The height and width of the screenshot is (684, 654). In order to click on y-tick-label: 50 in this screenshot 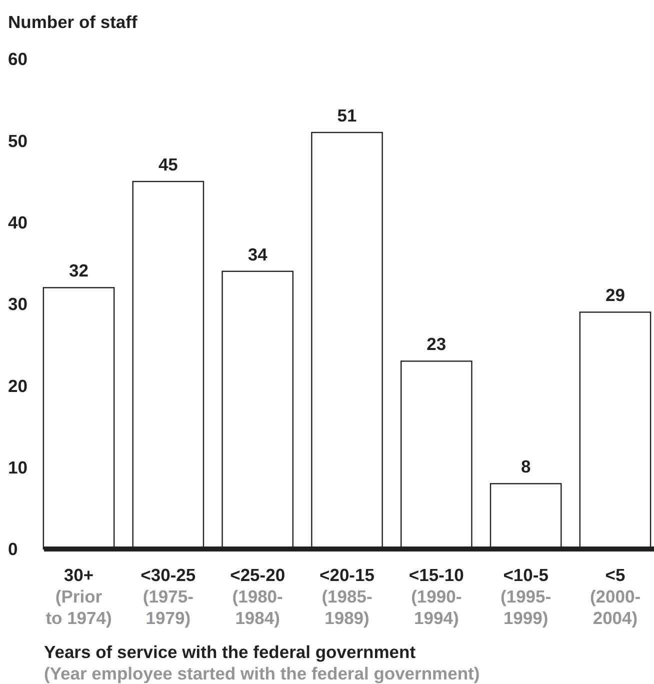, I will do `click(18, 140)`.